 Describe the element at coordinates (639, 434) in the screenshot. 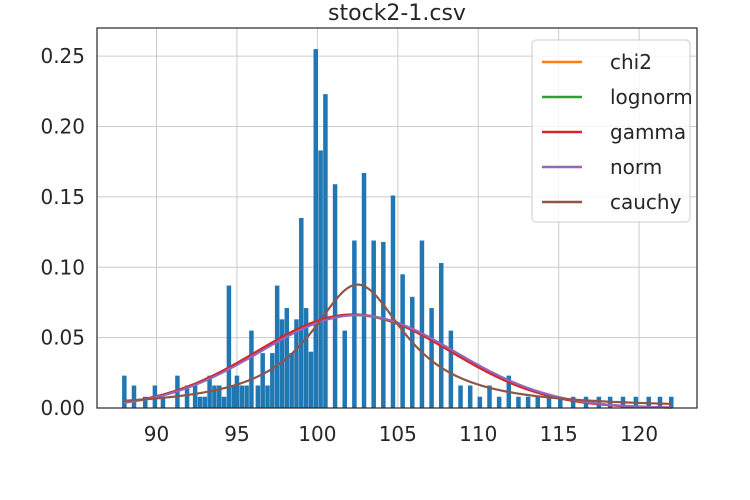

I see `x-tick-label: 120` at that location.